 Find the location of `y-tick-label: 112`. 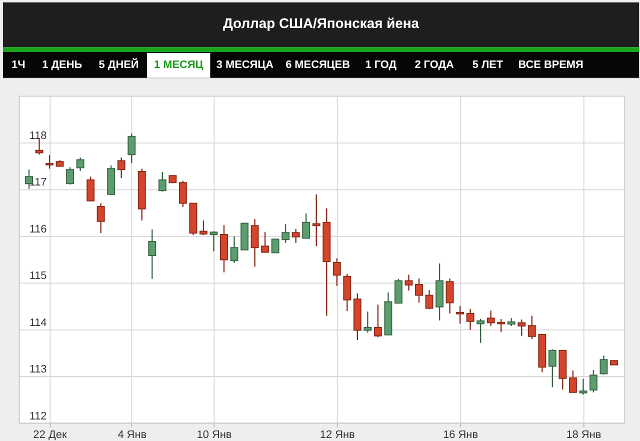

y-tick-label: 112 is located at coordinates (38, 416).